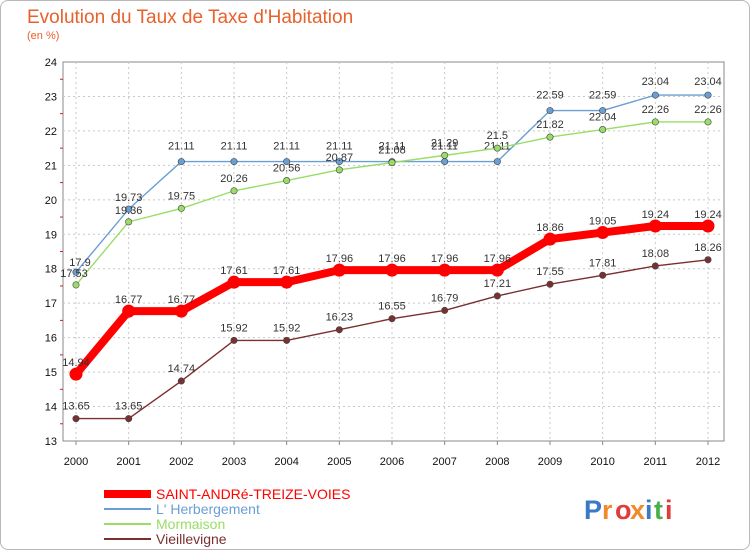 The width and height of the screenshot is (750, 550). I want to click on data-label: 21.29, so click(445, 143).